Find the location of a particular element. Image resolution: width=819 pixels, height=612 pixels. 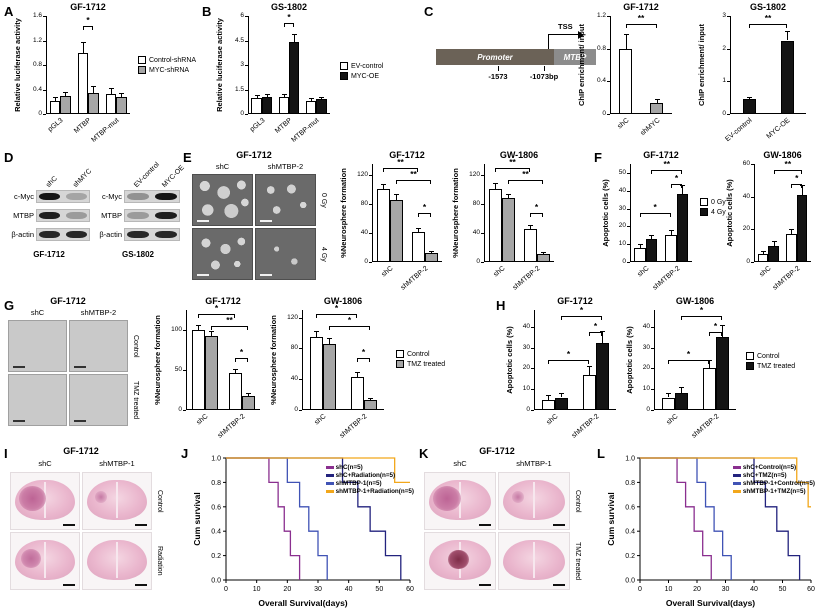

ytick: 40 is located at coordinates (364, 232).